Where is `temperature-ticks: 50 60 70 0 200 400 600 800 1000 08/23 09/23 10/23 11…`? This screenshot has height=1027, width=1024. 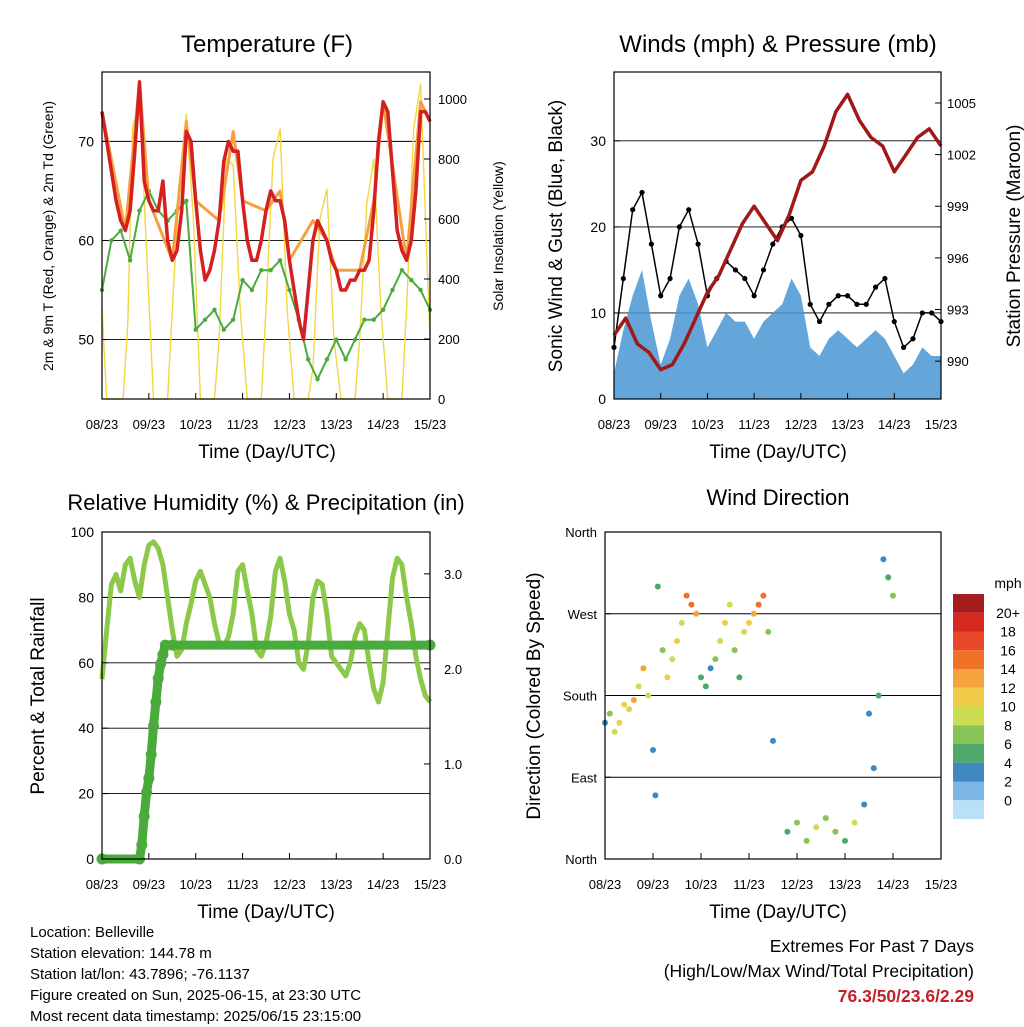
temperature-ticks: 50 60 70 0 200 400 600 800 1000 08/23 09/23 10/23 11… is located at coordinates (272, 262).